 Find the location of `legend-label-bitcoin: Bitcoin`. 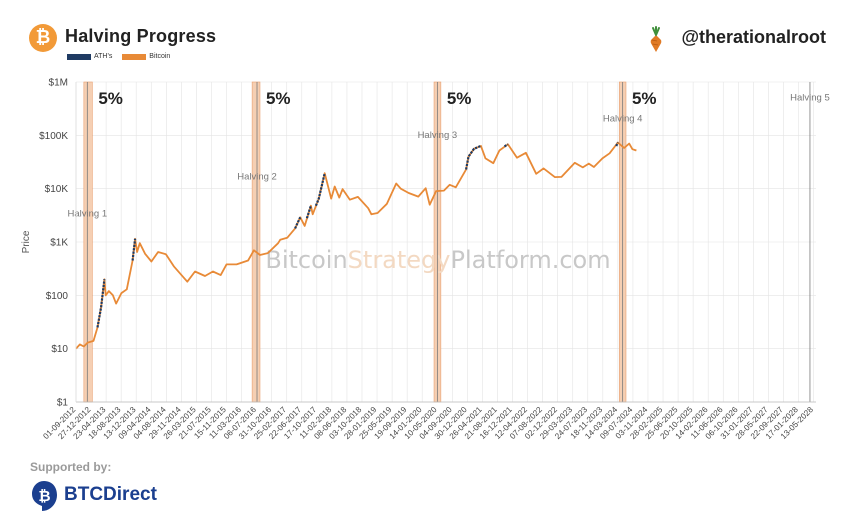

legend-label-bitcoin: Bitcoin is located at coordinates (160, 56).